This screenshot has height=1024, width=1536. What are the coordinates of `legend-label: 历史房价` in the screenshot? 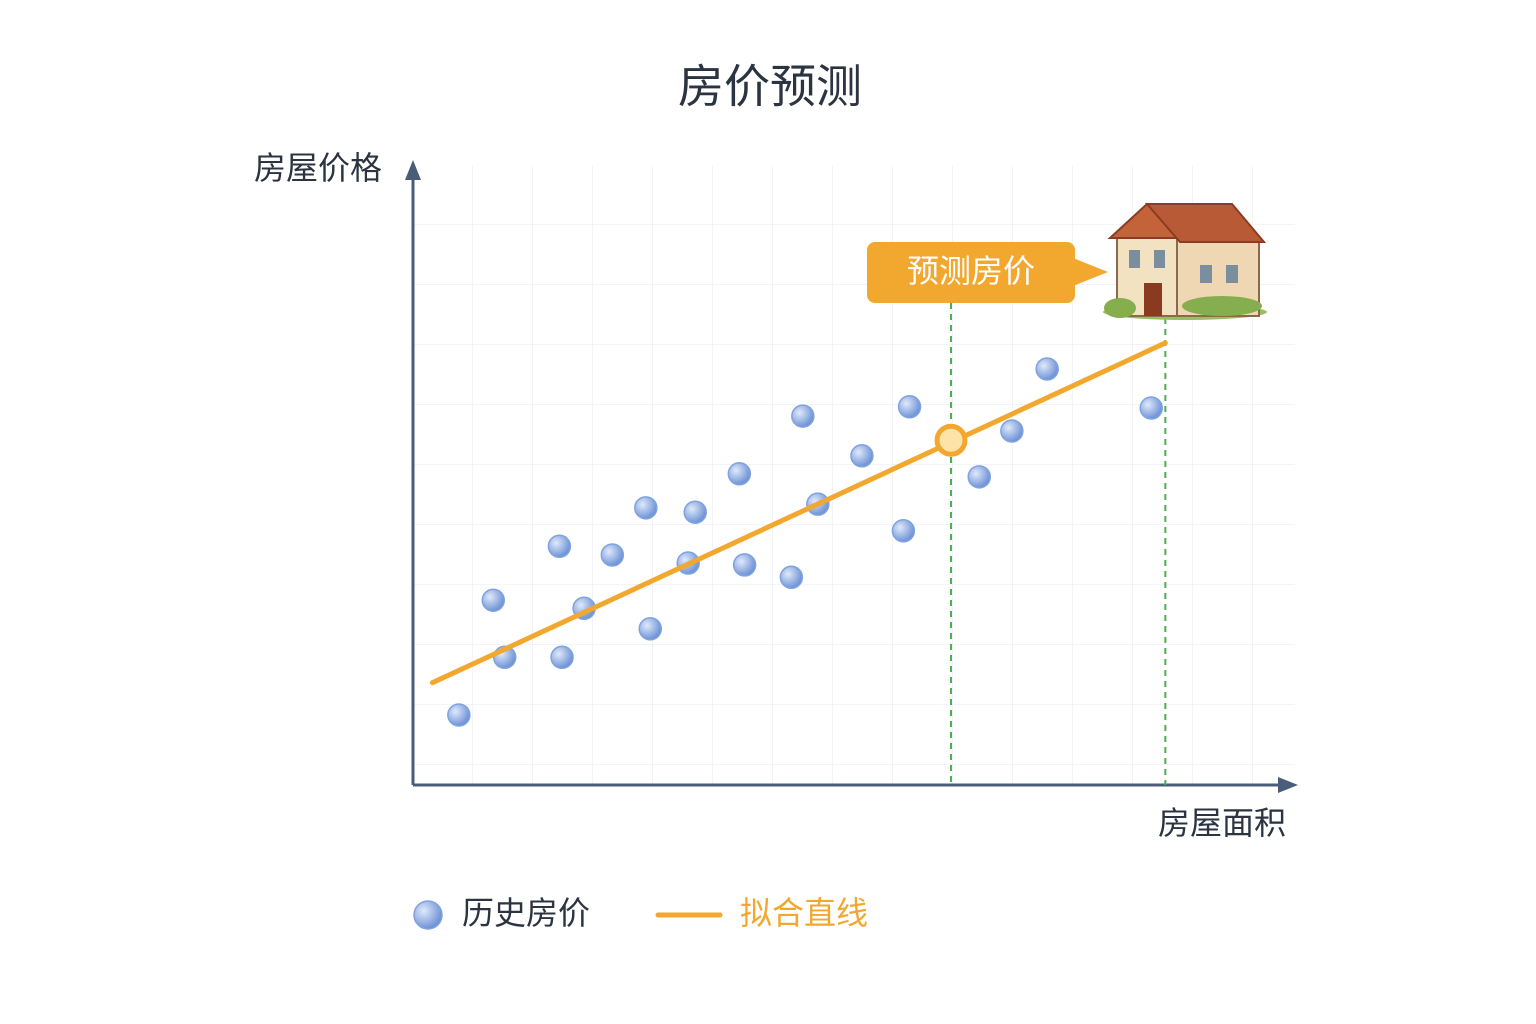 It's located at (526, 913).